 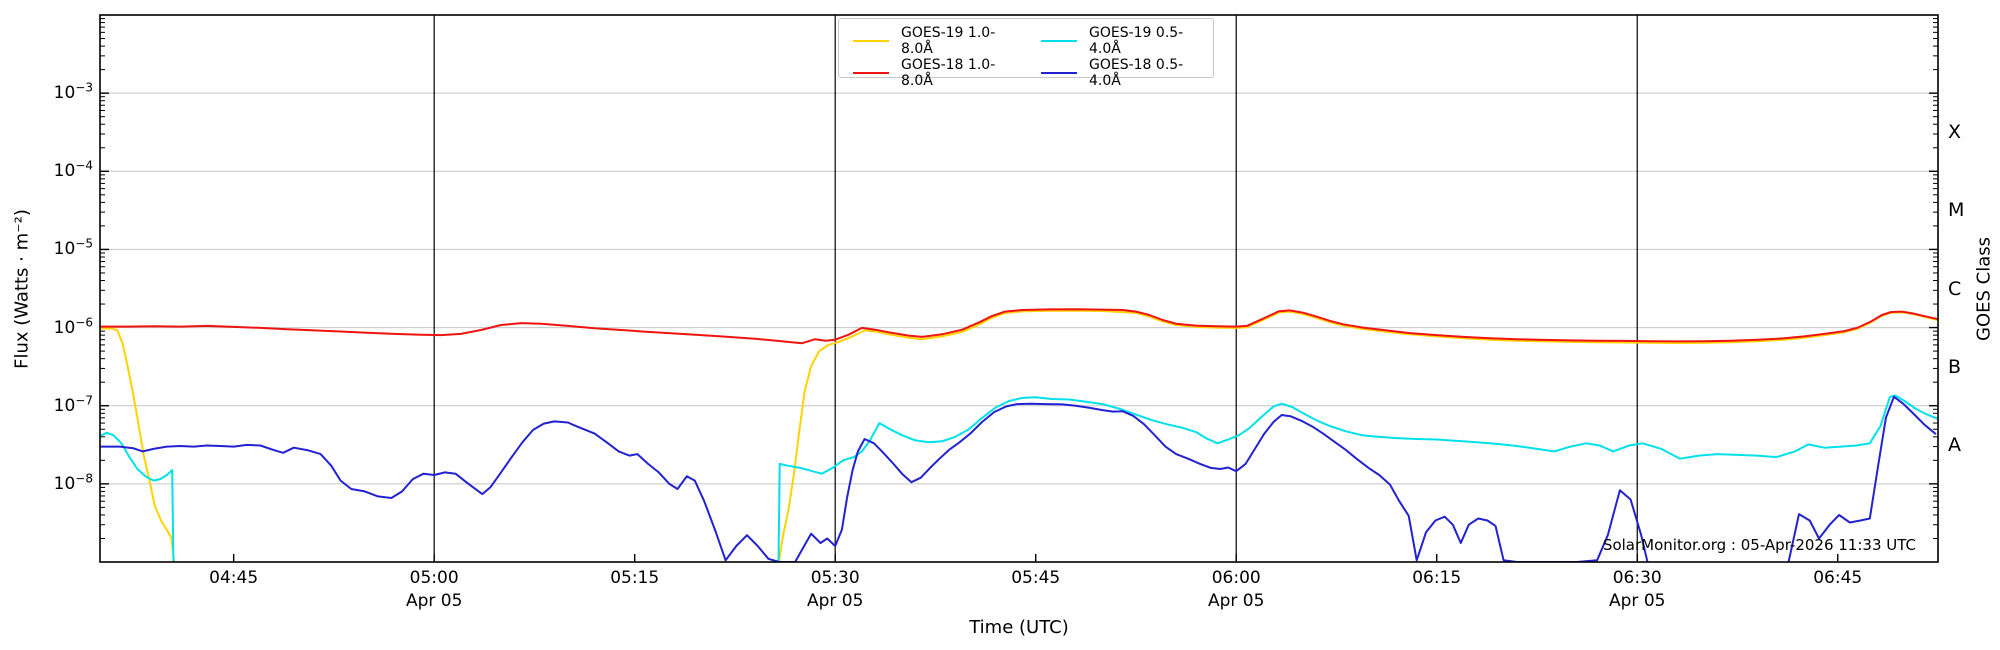 I want to click on x-axis-title: Time (UTC), so click(x=1019, y=627).